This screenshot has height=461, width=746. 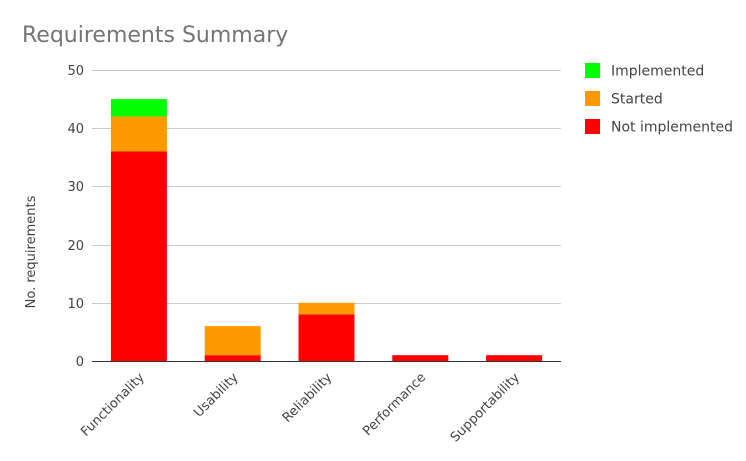 What do you see at coordinates (75, 71) in the screenshot?
I see `y-tick-label: 50` at bounding box center [75, 71].